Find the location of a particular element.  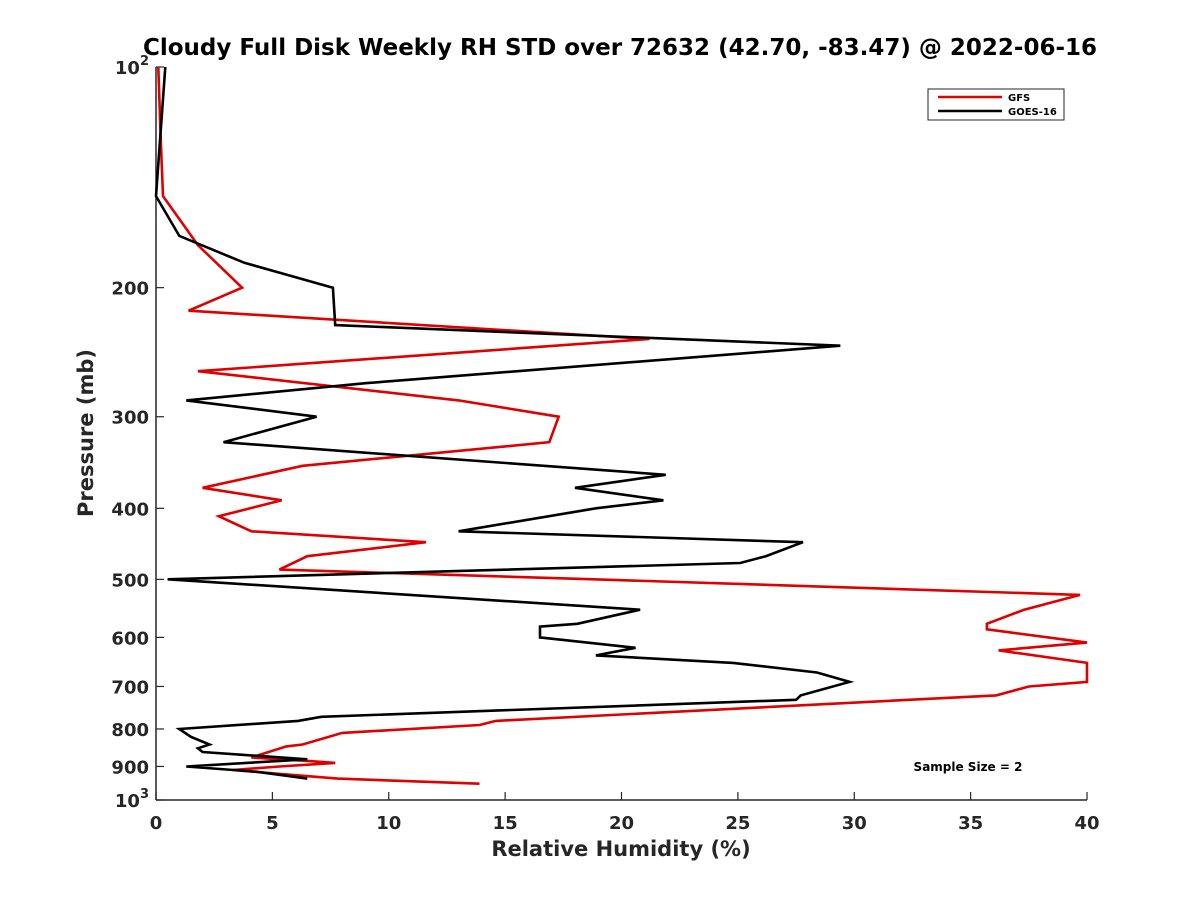

x-tick-label: 5 is located at coordinates (272, 823).